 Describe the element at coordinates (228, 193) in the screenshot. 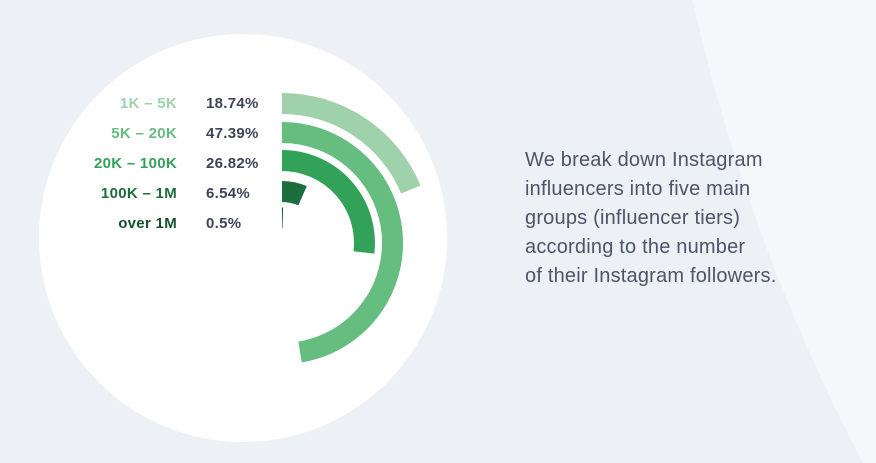

I see `tier-value: 6.54%` at that location.